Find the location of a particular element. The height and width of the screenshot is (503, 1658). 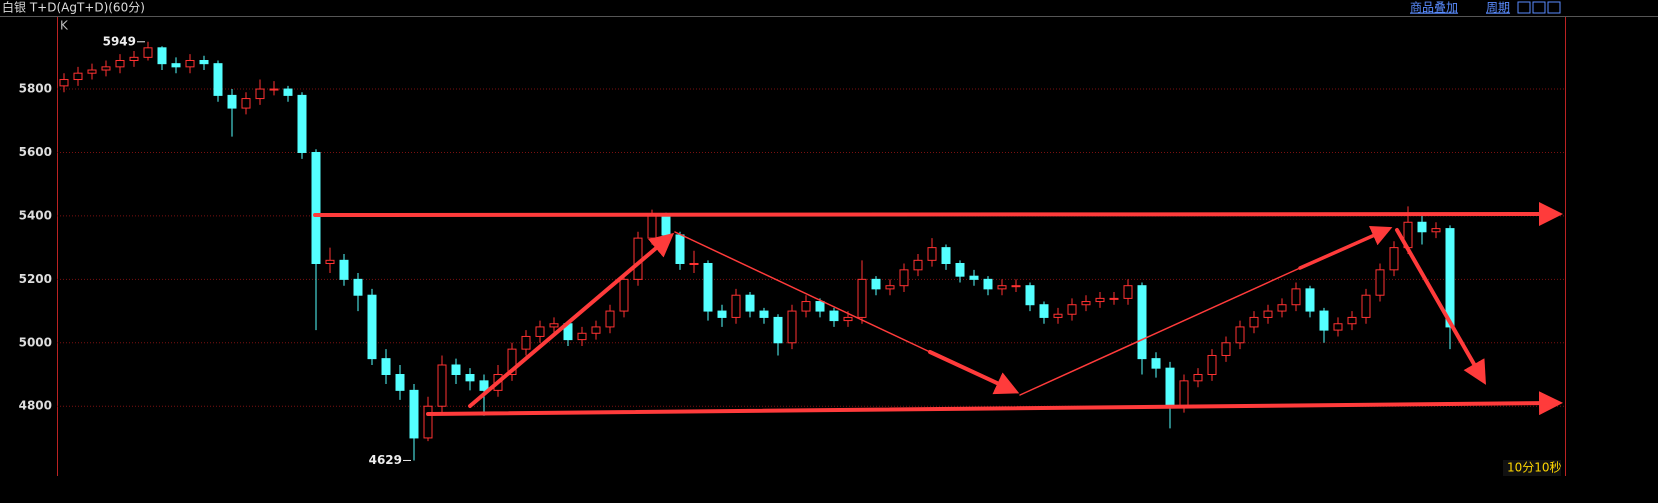

y-tick-label: 5000 is located at coordinates (35, 342).